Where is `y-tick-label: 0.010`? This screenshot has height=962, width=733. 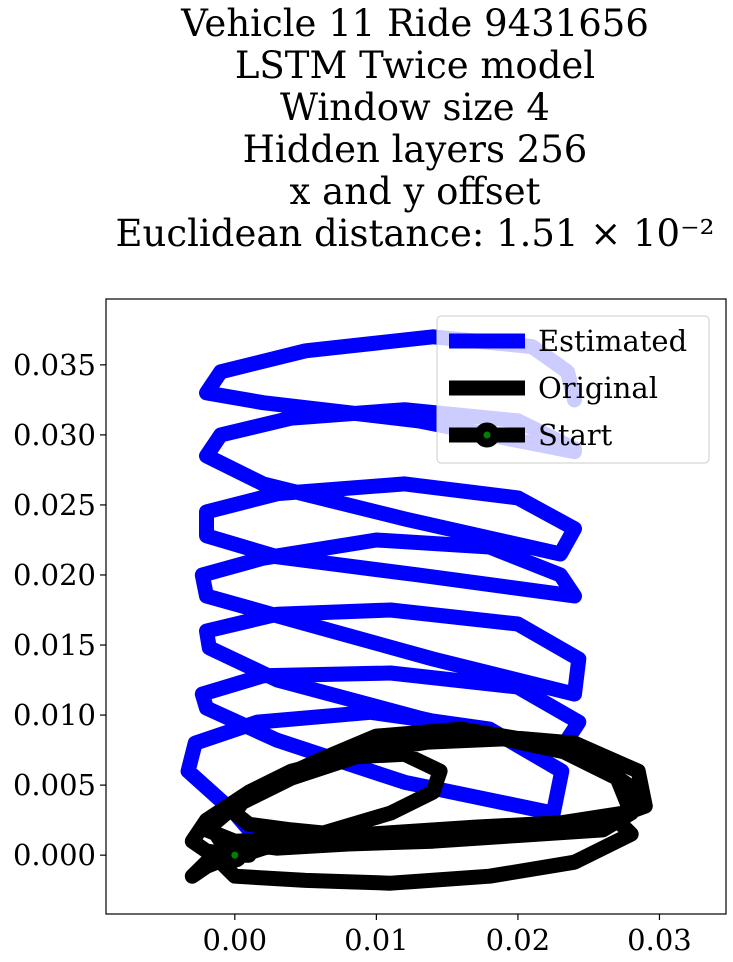
y-tick-label: 0.010 is located at coordinates (54, 715).